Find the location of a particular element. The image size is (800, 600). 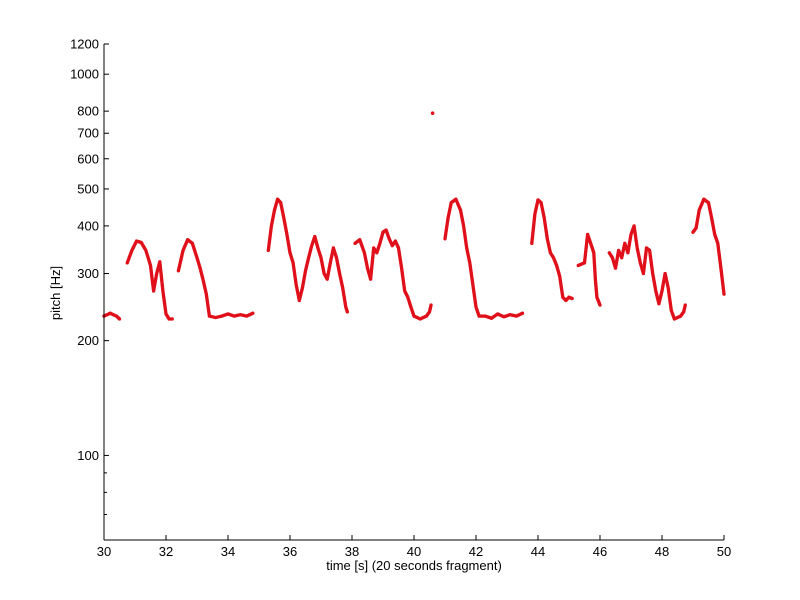

x-tick-label: 44 is located at coordinates (538, 551).